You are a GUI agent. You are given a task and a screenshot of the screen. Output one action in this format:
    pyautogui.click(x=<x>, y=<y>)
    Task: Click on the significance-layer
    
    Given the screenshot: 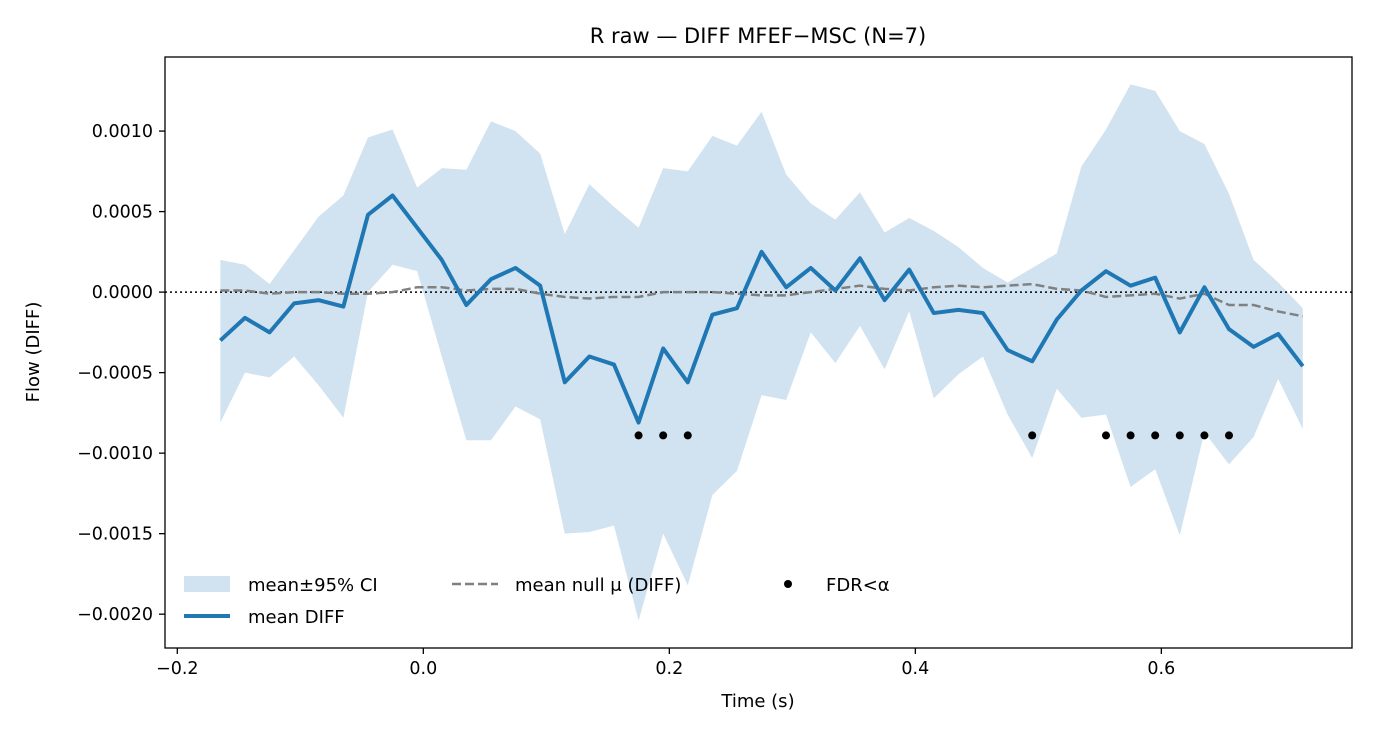 What is the action you would take?
    pyautogui.click(x=933, y=435)
    